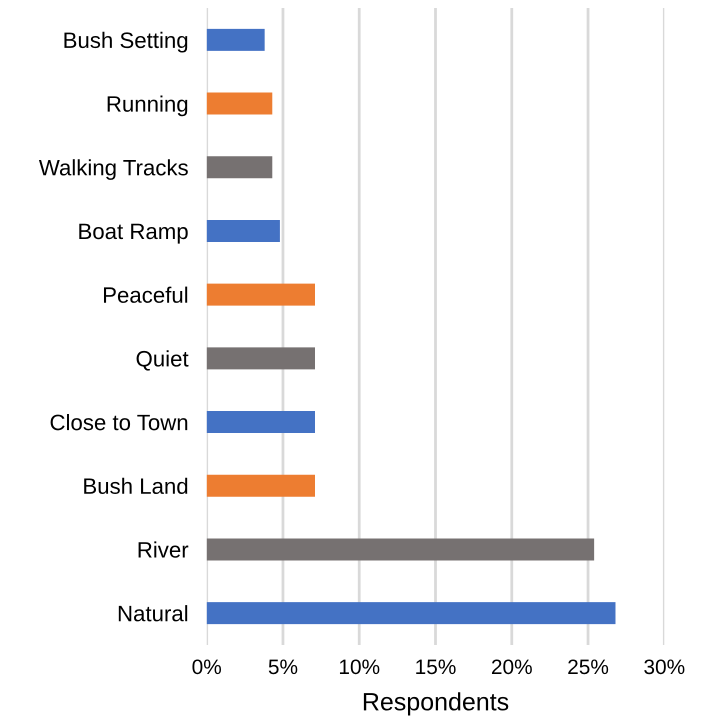 The height and width of the screenshot is (720, 725). What do you see at coordinates (146, 294) in the screenshot?
I see `y-tick-label: Peaceful` at bounding box center [146, 294].